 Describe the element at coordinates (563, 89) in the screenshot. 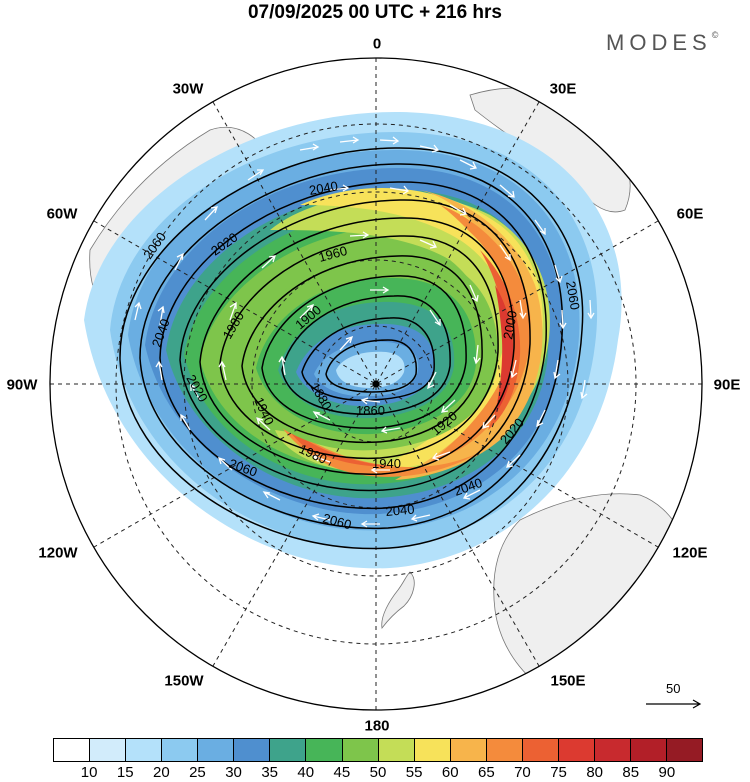

I see `lon-label-30e: 30E` at that location.